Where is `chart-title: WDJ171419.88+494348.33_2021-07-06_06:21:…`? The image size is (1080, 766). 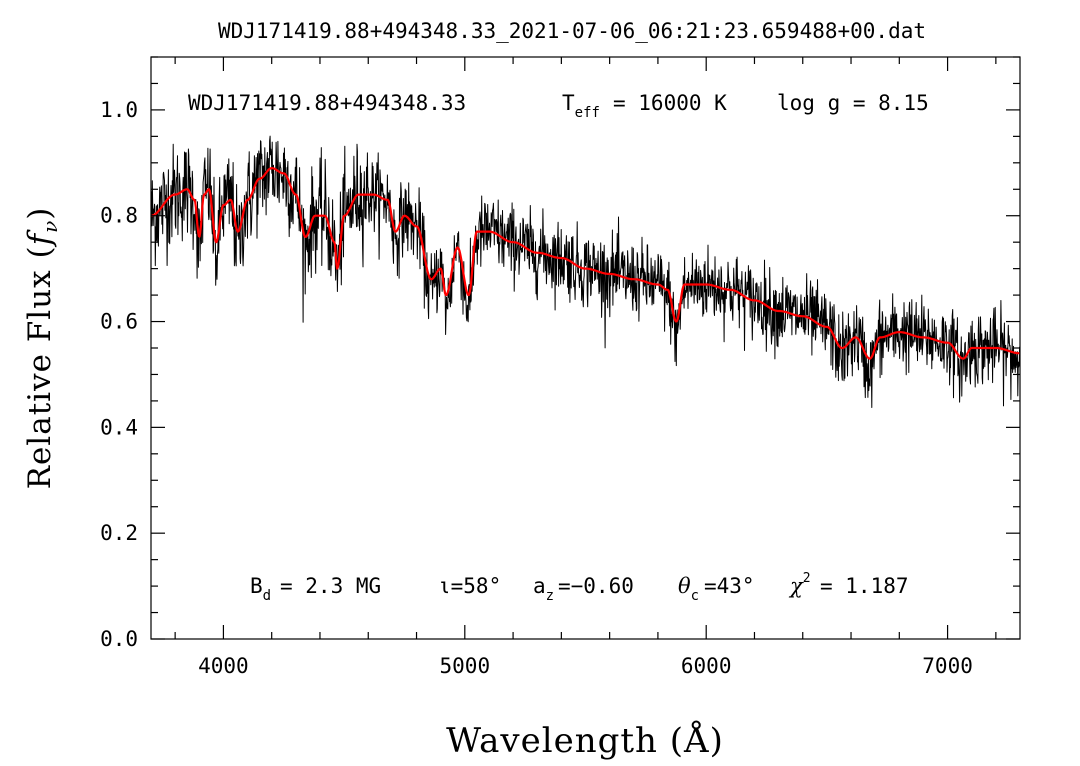 chart-title: WDJ171419.88+494348.33_2021-07-06_06:21:… is located at coordinates (572, 31).